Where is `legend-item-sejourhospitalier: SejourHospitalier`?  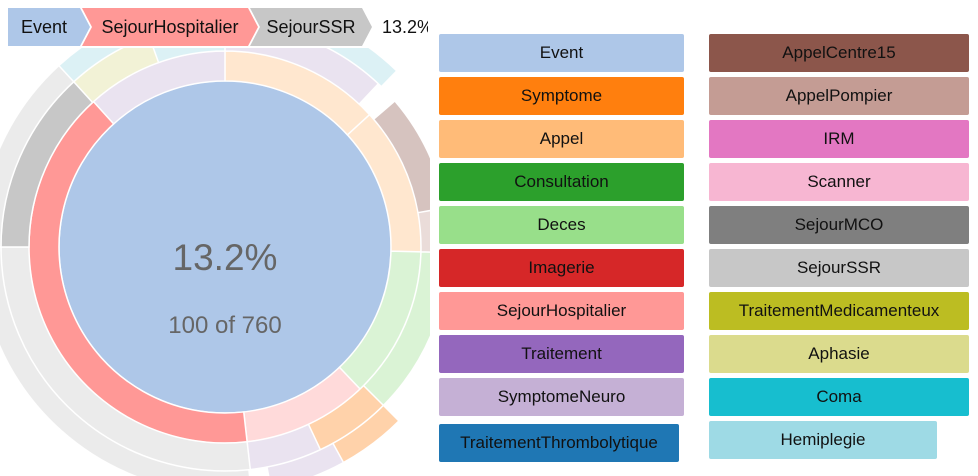
legend-item-sejourhospitalier: SejourHospitalier is located at coordinates (561, 311).